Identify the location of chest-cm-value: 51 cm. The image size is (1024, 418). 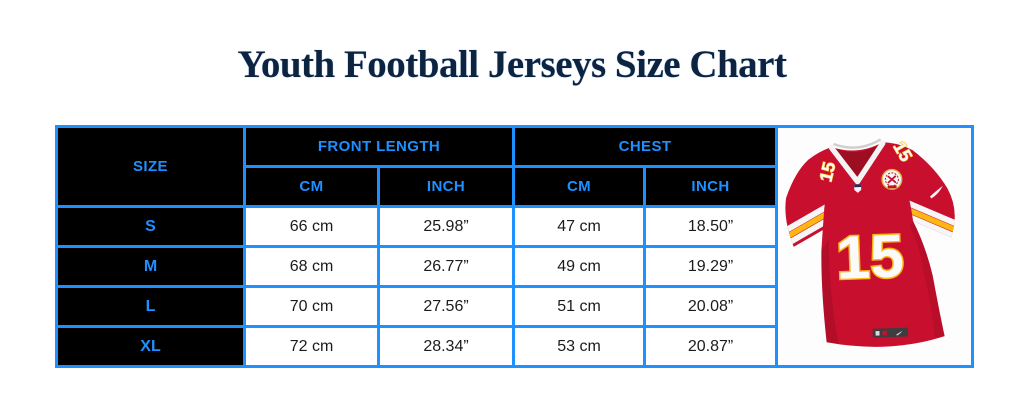
(579, 306).